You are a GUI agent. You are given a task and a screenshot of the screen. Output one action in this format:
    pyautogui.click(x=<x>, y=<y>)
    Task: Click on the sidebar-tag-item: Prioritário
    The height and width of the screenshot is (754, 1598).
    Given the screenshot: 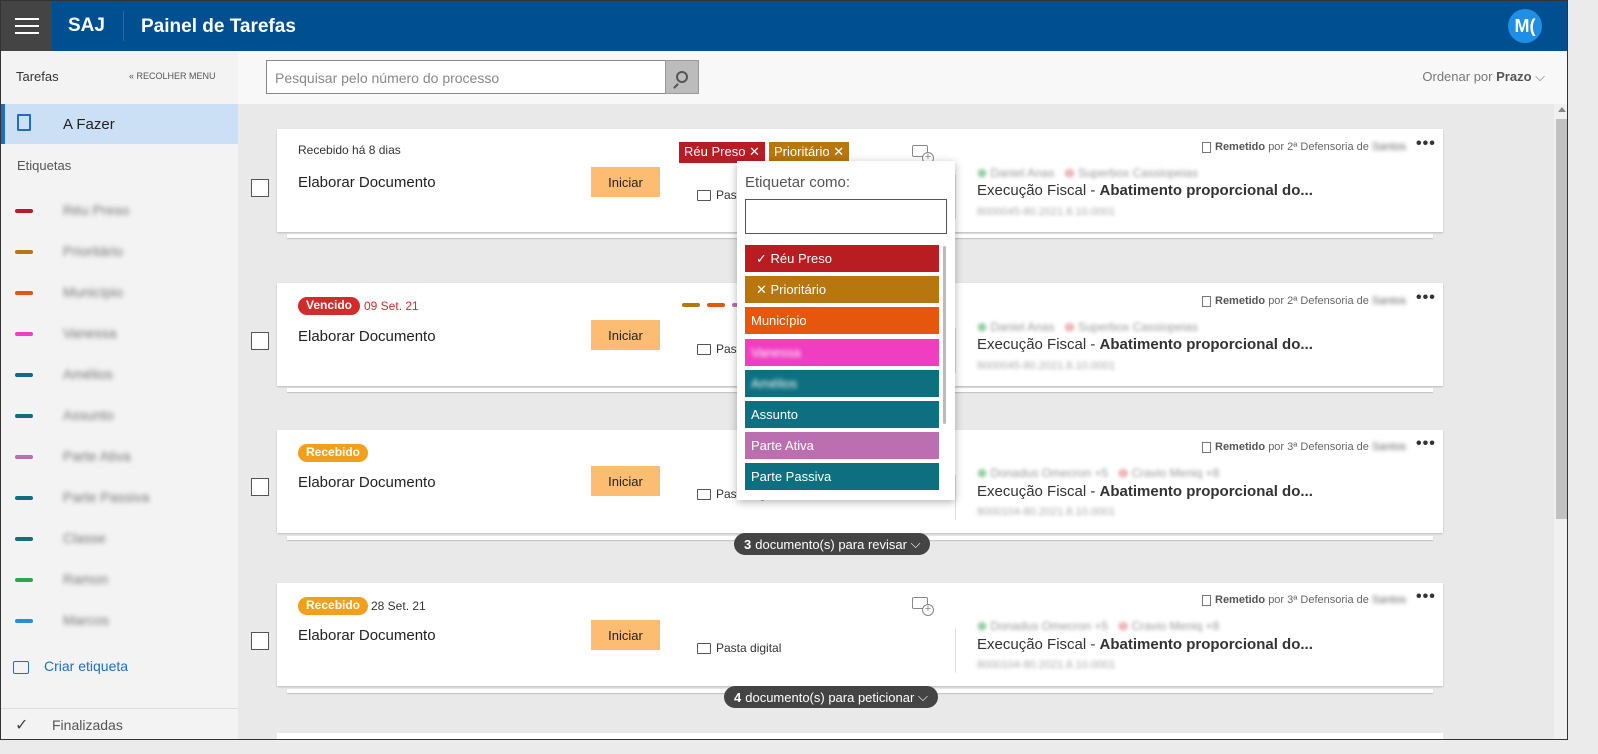 What is the action you would take?
    pyautogui.click(x=115, y=253)
    